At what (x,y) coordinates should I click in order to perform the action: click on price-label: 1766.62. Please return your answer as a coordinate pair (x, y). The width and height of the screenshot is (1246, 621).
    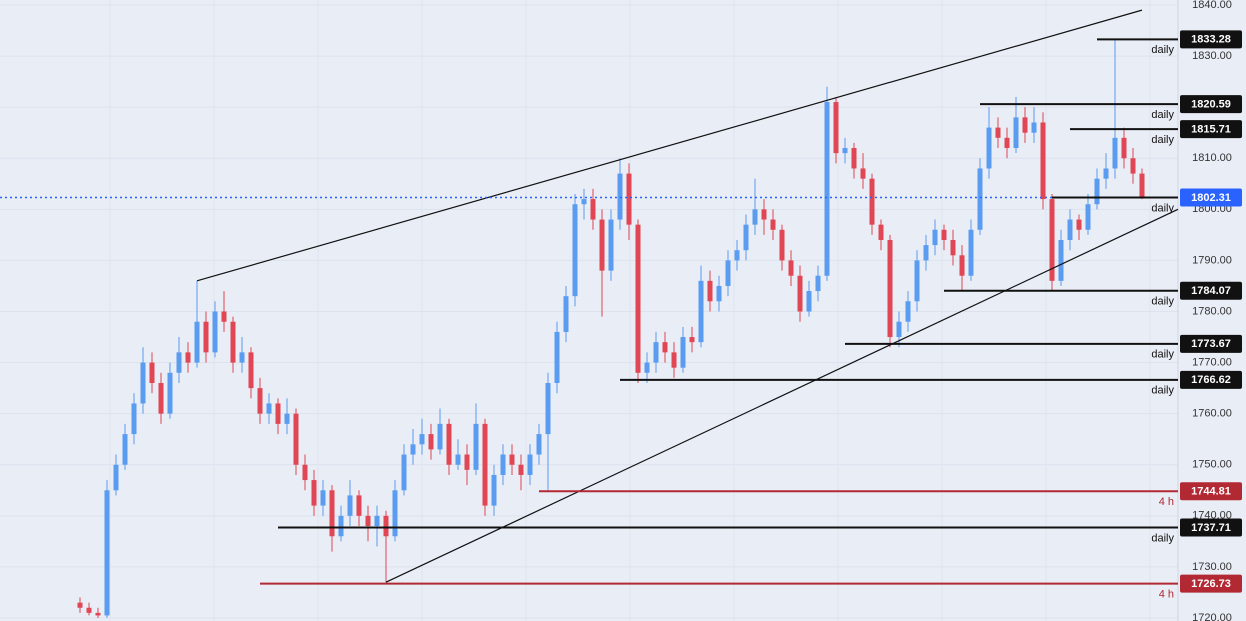
    Looking at the image, I should click on (1211, 380).